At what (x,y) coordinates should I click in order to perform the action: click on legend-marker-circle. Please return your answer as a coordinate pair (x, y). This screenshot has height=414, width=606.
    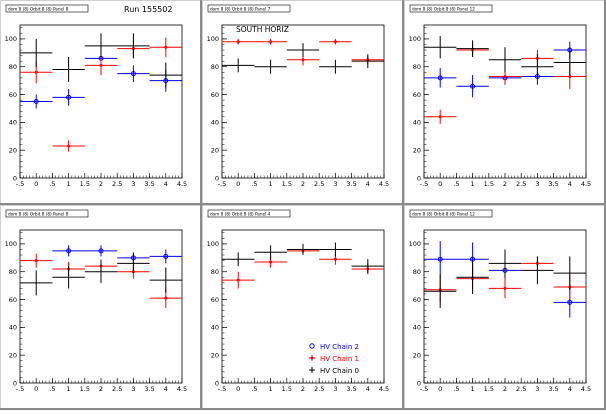
    Looking at the image, I should click on (312, 346).